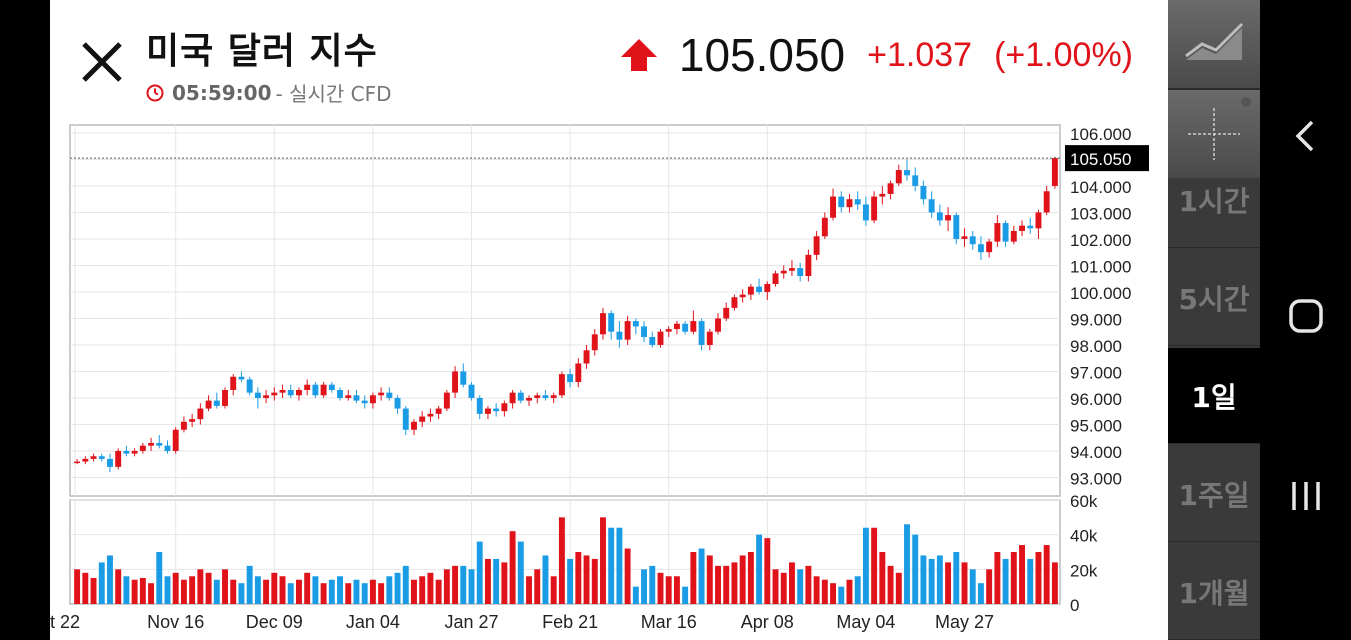 The width and height of the screenshot is (1351, 640). What do you see at coordinates (1306, 316) in the screenshot?
I see `home-icon` at bounding box center [1306, 316].